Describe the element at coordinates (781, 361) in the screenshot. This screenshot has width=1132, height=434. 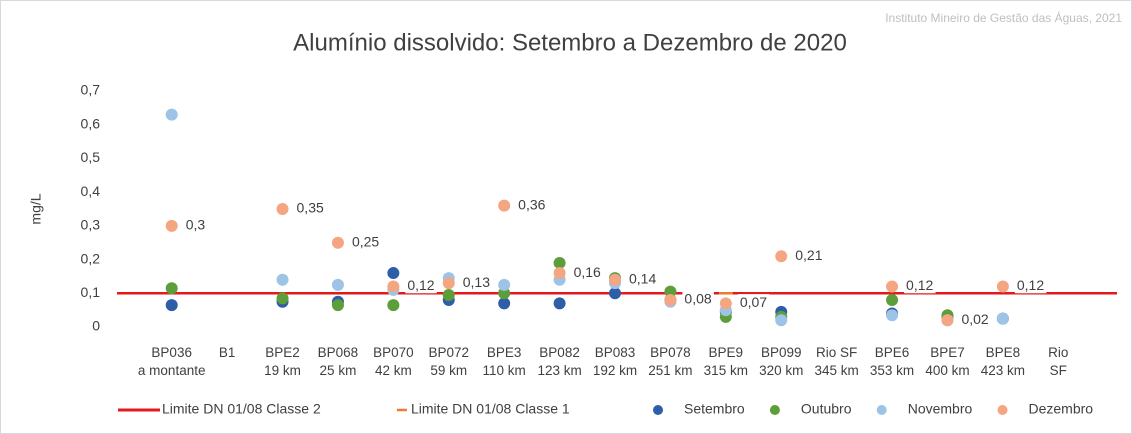
I see `x-tick-label: BP099 320 km` at that location.